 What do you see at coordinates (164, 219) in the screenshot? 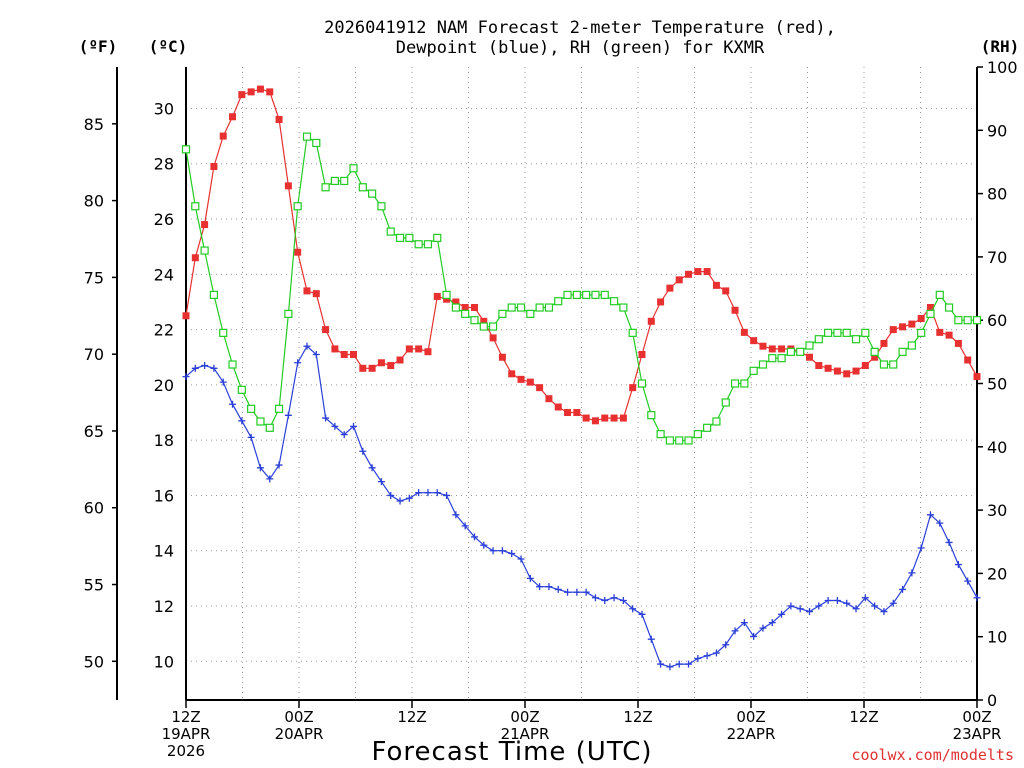
I see `celsius-tick-label: 26` at bounding box center [164, 219].